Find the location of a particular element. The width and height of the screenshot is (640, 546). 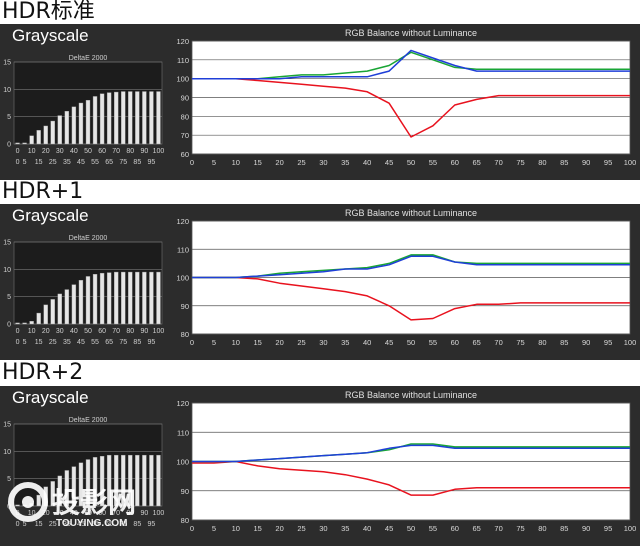

y-tick-label: 80 is located at coordinates (185, 520).